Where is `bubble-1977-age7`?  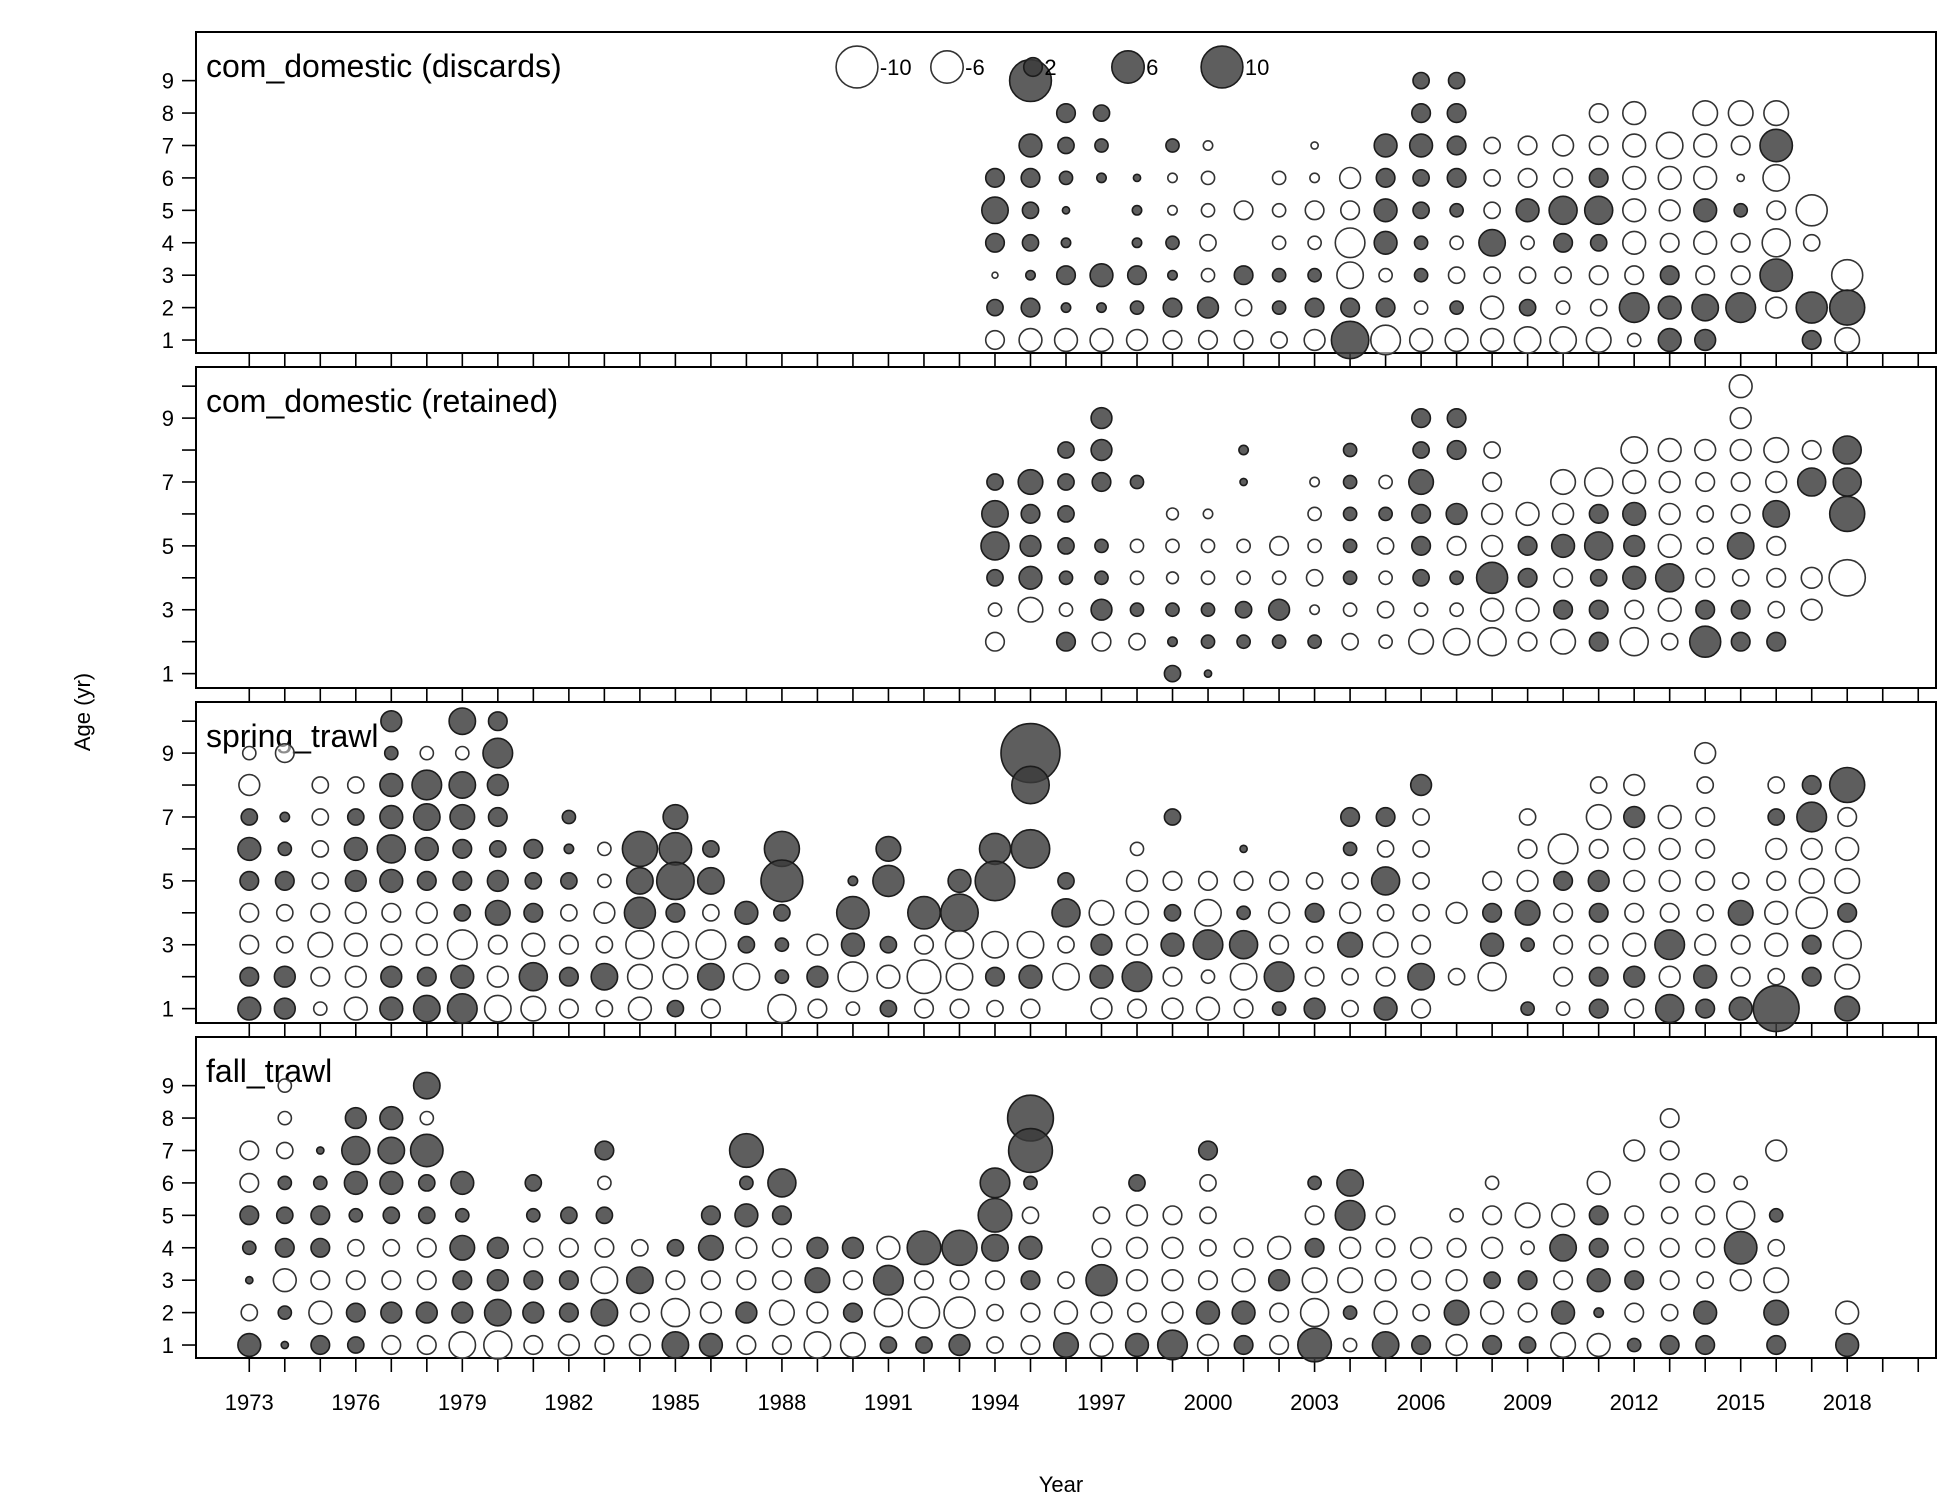
bubble-1977-age7 is located at coordinates (391, 1150).